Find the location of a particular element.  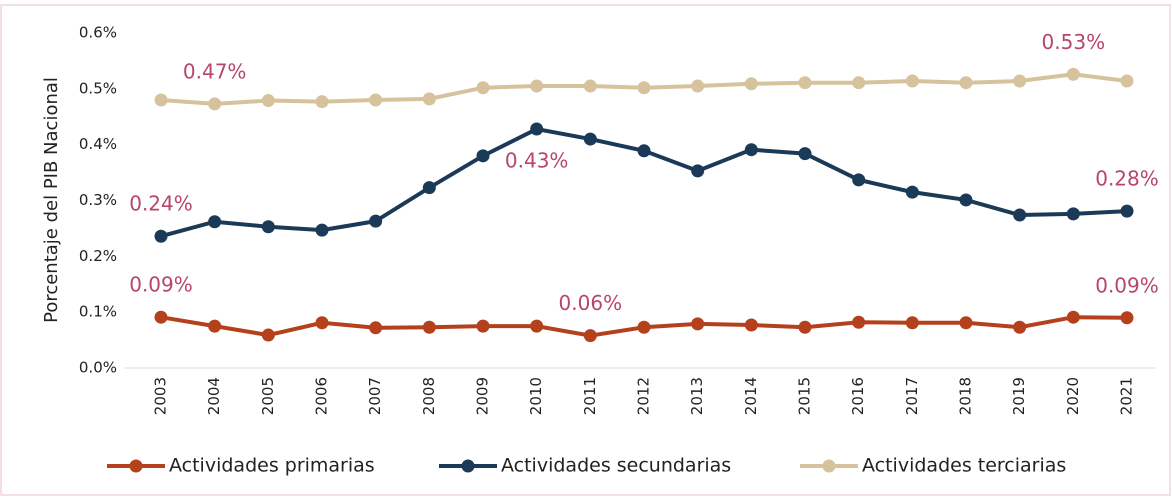

y-tick-label: 0.1% is located at coordinates (98, 312).